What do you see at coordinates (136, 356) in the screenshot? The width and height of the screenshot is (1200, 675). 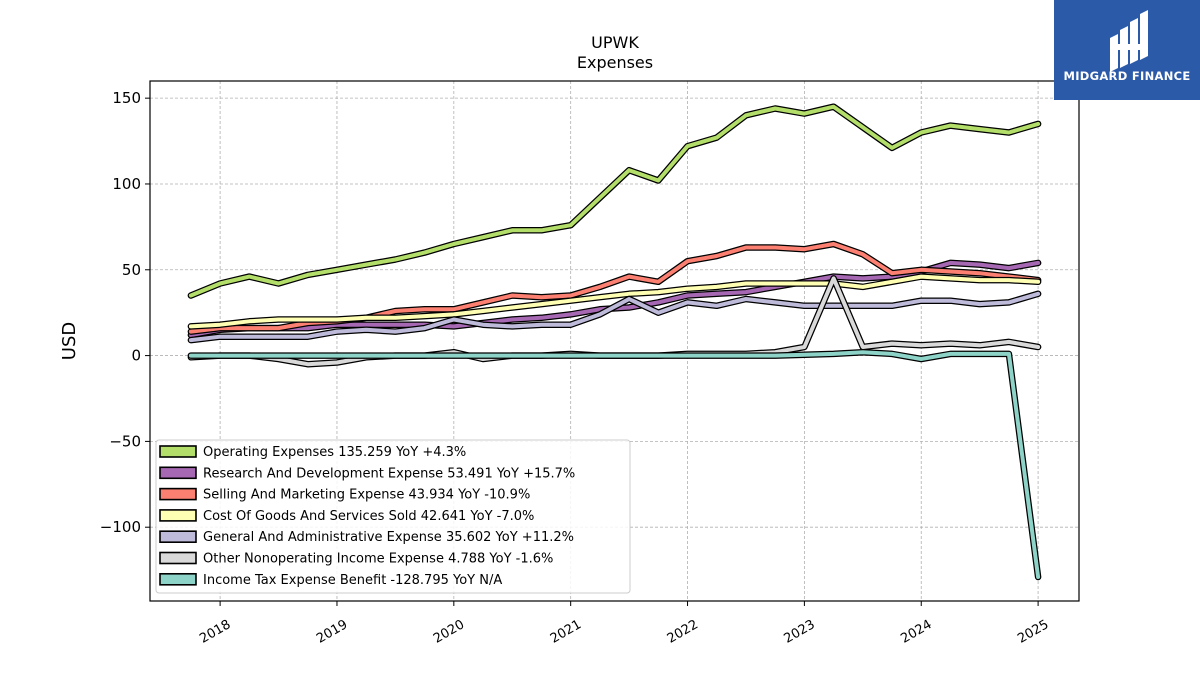 I see `y-tick-label: 0` at bounding box center [136, 356].